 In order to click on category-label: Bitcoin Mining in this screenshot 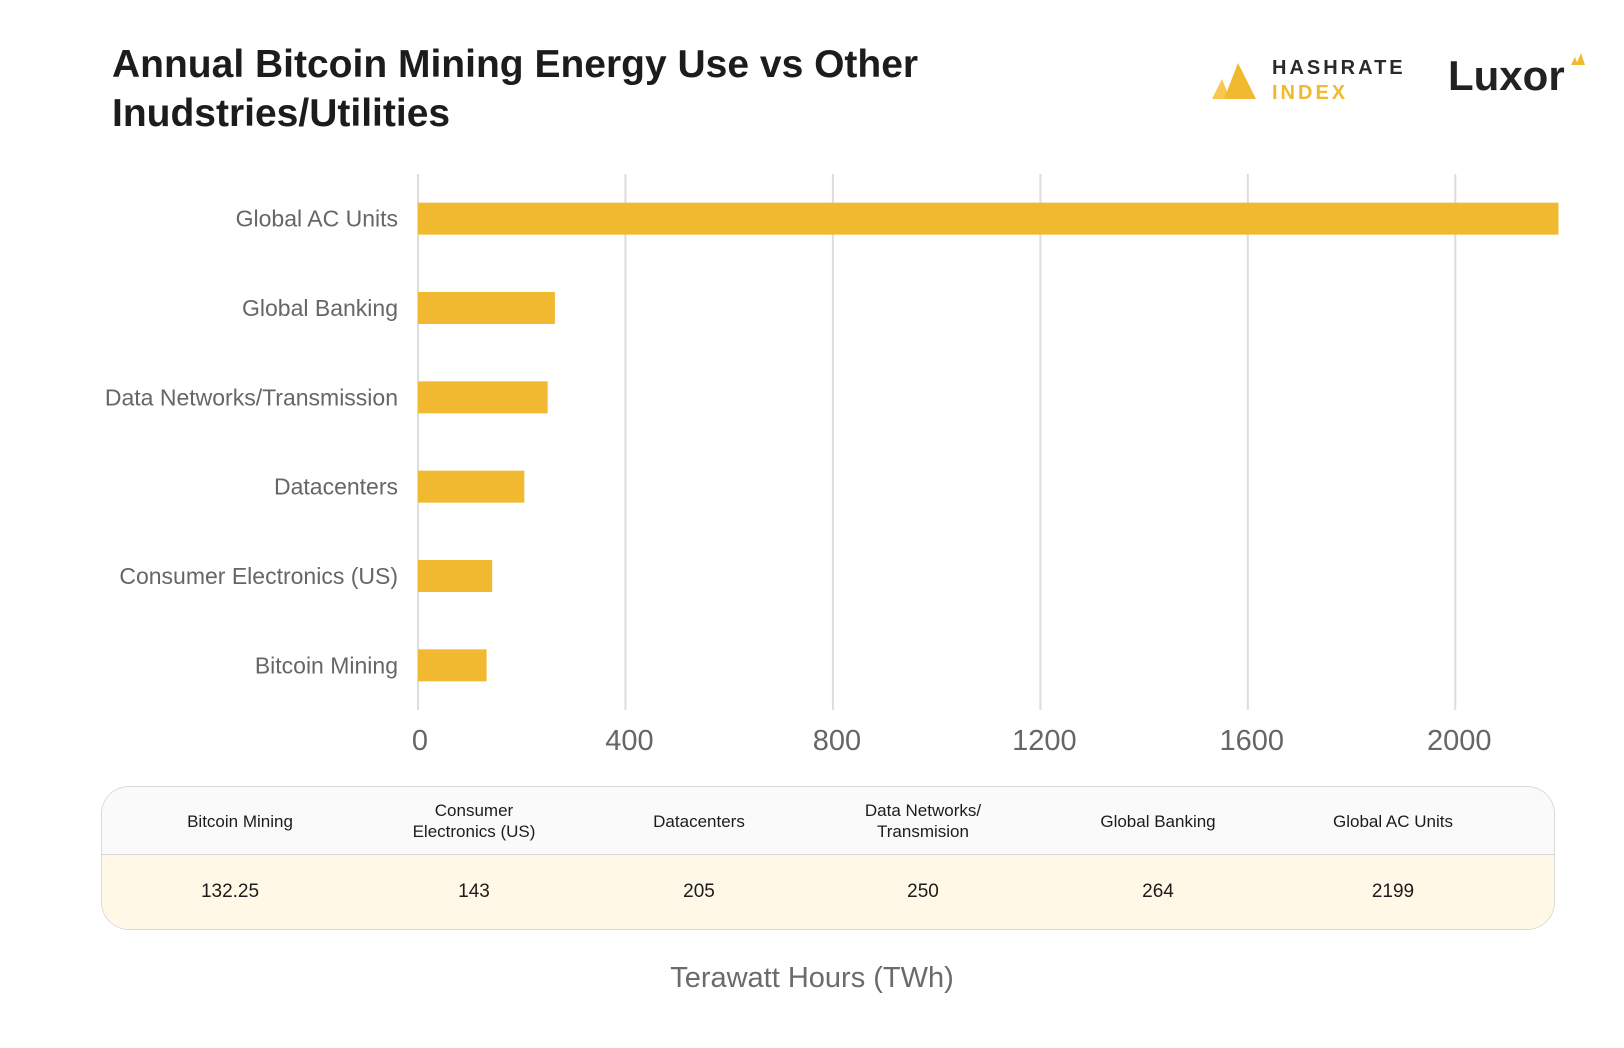, I will do `click(326, 665)`.